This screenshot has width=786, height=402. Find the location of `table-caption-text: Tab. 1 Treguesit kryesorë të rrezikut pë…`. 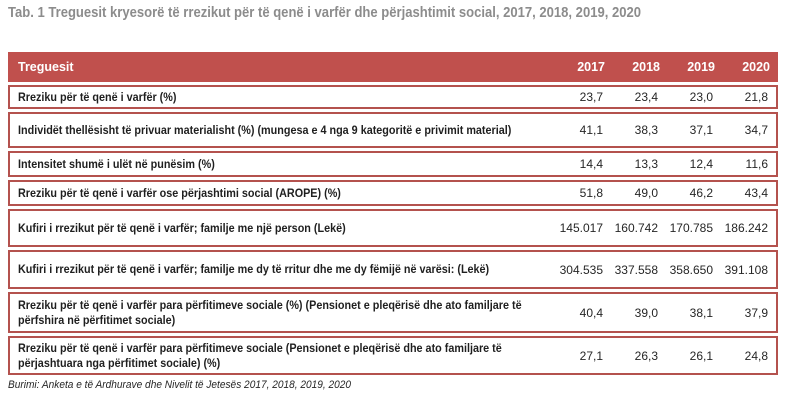

table-caption-text: Tab. 1 Treguesit kryesorë të rrezikut pë… is located at coordinates (324, 13).